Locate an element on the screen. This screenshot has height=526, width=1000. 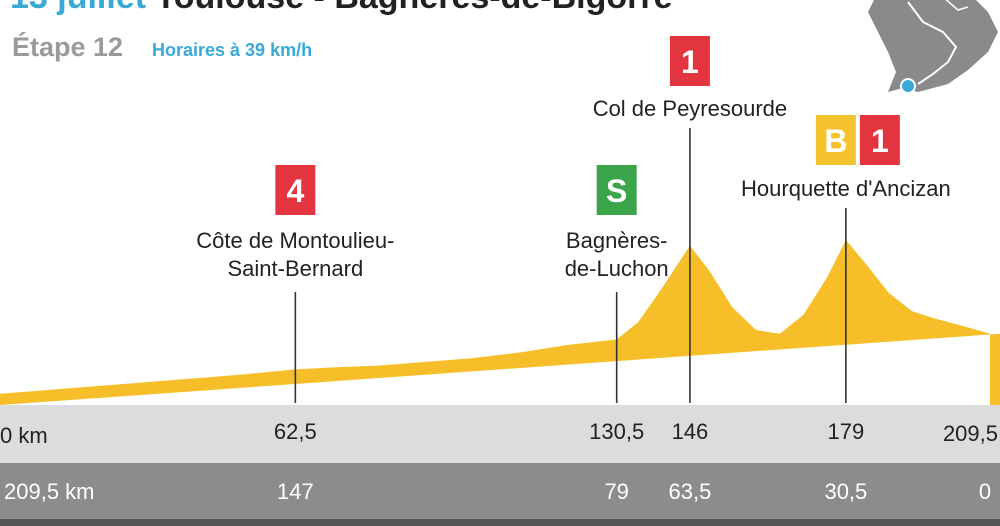
cat-badge-label: 4 is located at coordinates (295, 191).